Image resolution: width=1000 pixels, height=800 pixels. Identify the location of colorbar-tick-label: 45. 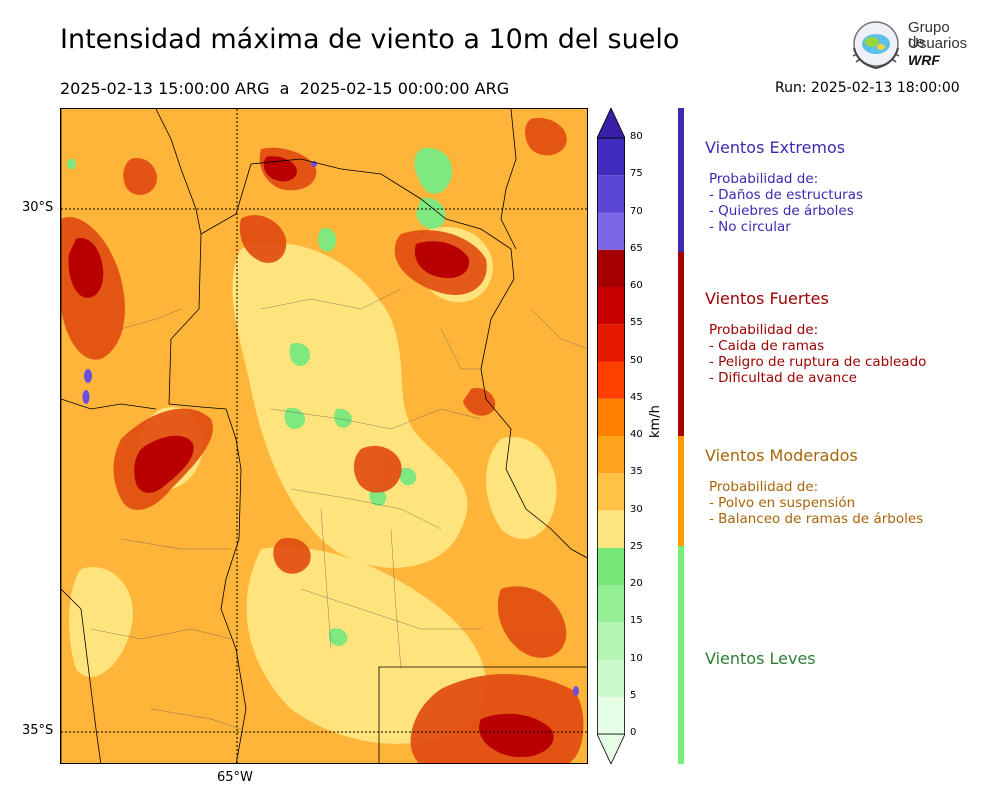
(636, 397).